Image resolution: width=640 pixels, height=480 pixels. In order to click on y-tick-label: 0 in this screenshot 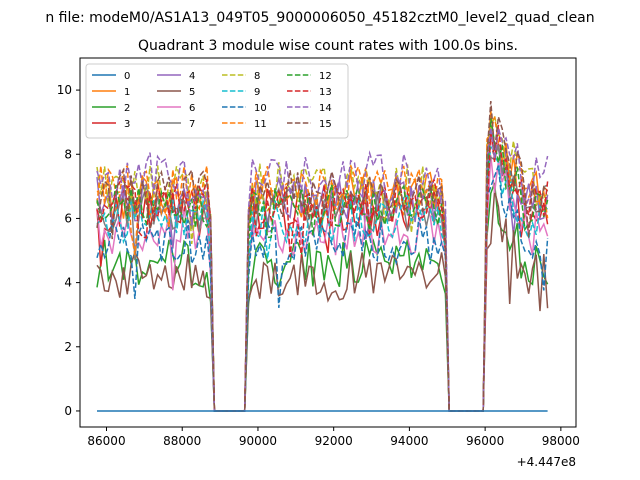, I will do `click(68, 411)`.